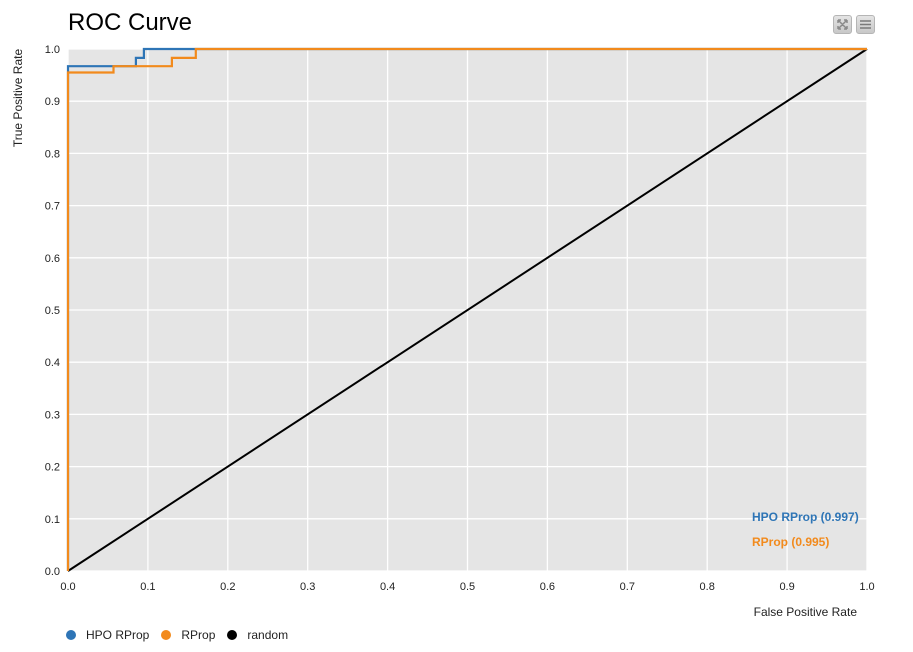 The height and width of the screenshot is (652, 913). What do you see at coordinates (268, 635) in the screenshot?
I see `legend-label: random` at bounding box center [268, 635].